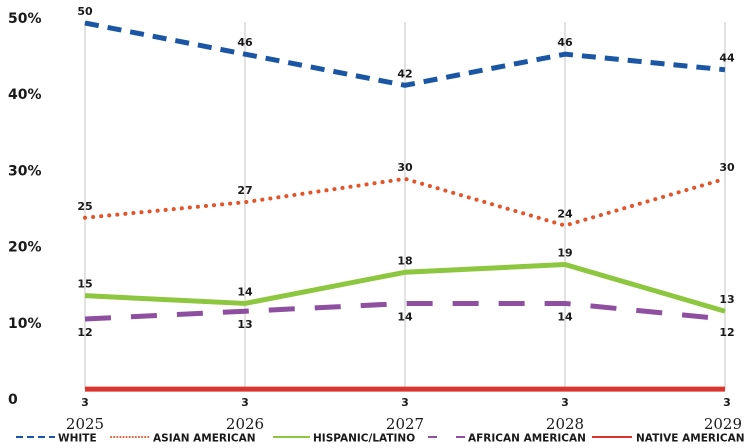 The height and width of the screenshot is (448, 750). What do you see at coordinates (364, 439) in the screenshot?
I see `legend-label: HISPANIC/LATINO` at bounding box center [364, 439].